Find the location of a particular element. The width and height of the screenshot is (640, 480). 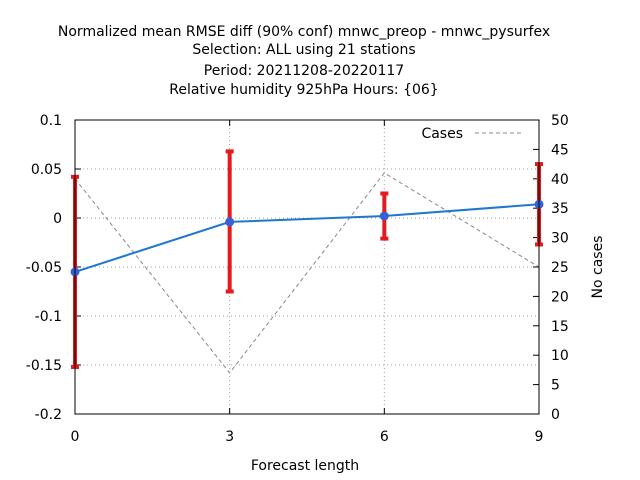

right-tick-label: 5 is located at coordinates (555, 386).